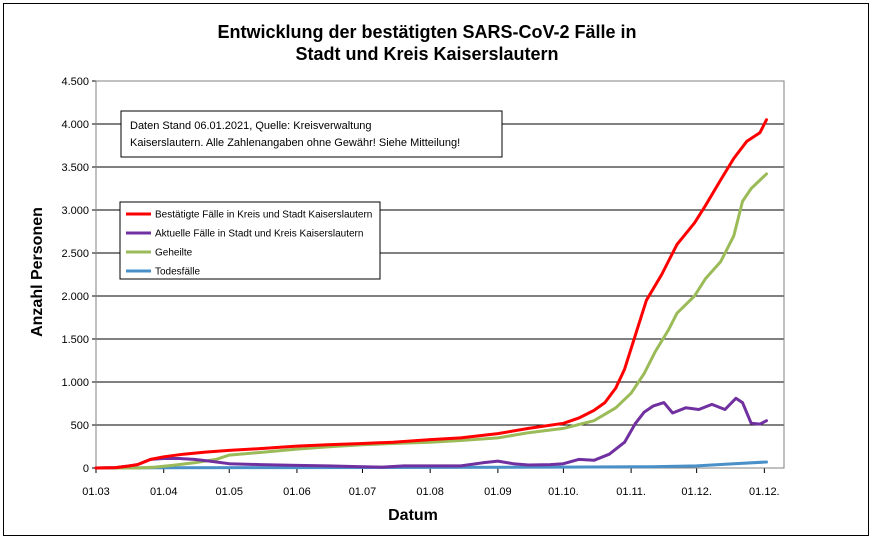  Describe the element at coordinates (75, 168) in the screenshot. I see `y-tick-label: 3.500` at that location.